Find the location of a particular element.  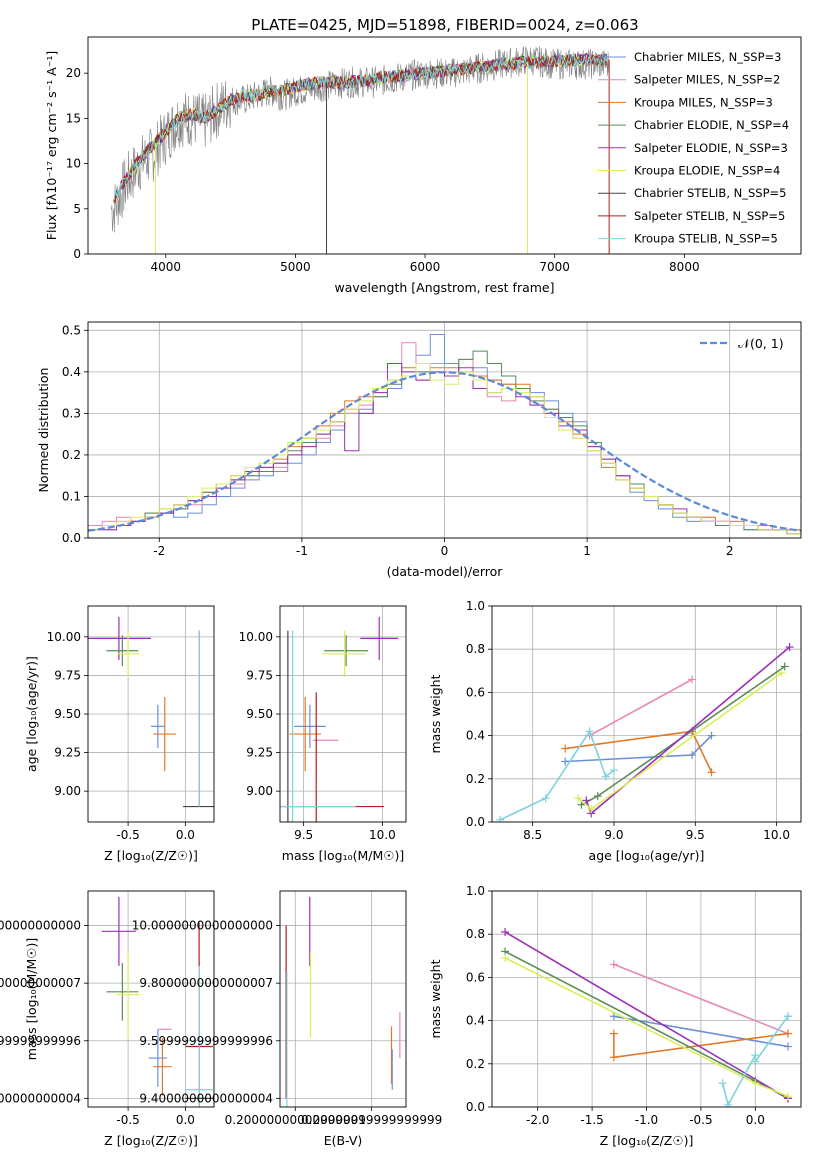

y-tick-label: 0.1 is located at coordinates (71, 496).